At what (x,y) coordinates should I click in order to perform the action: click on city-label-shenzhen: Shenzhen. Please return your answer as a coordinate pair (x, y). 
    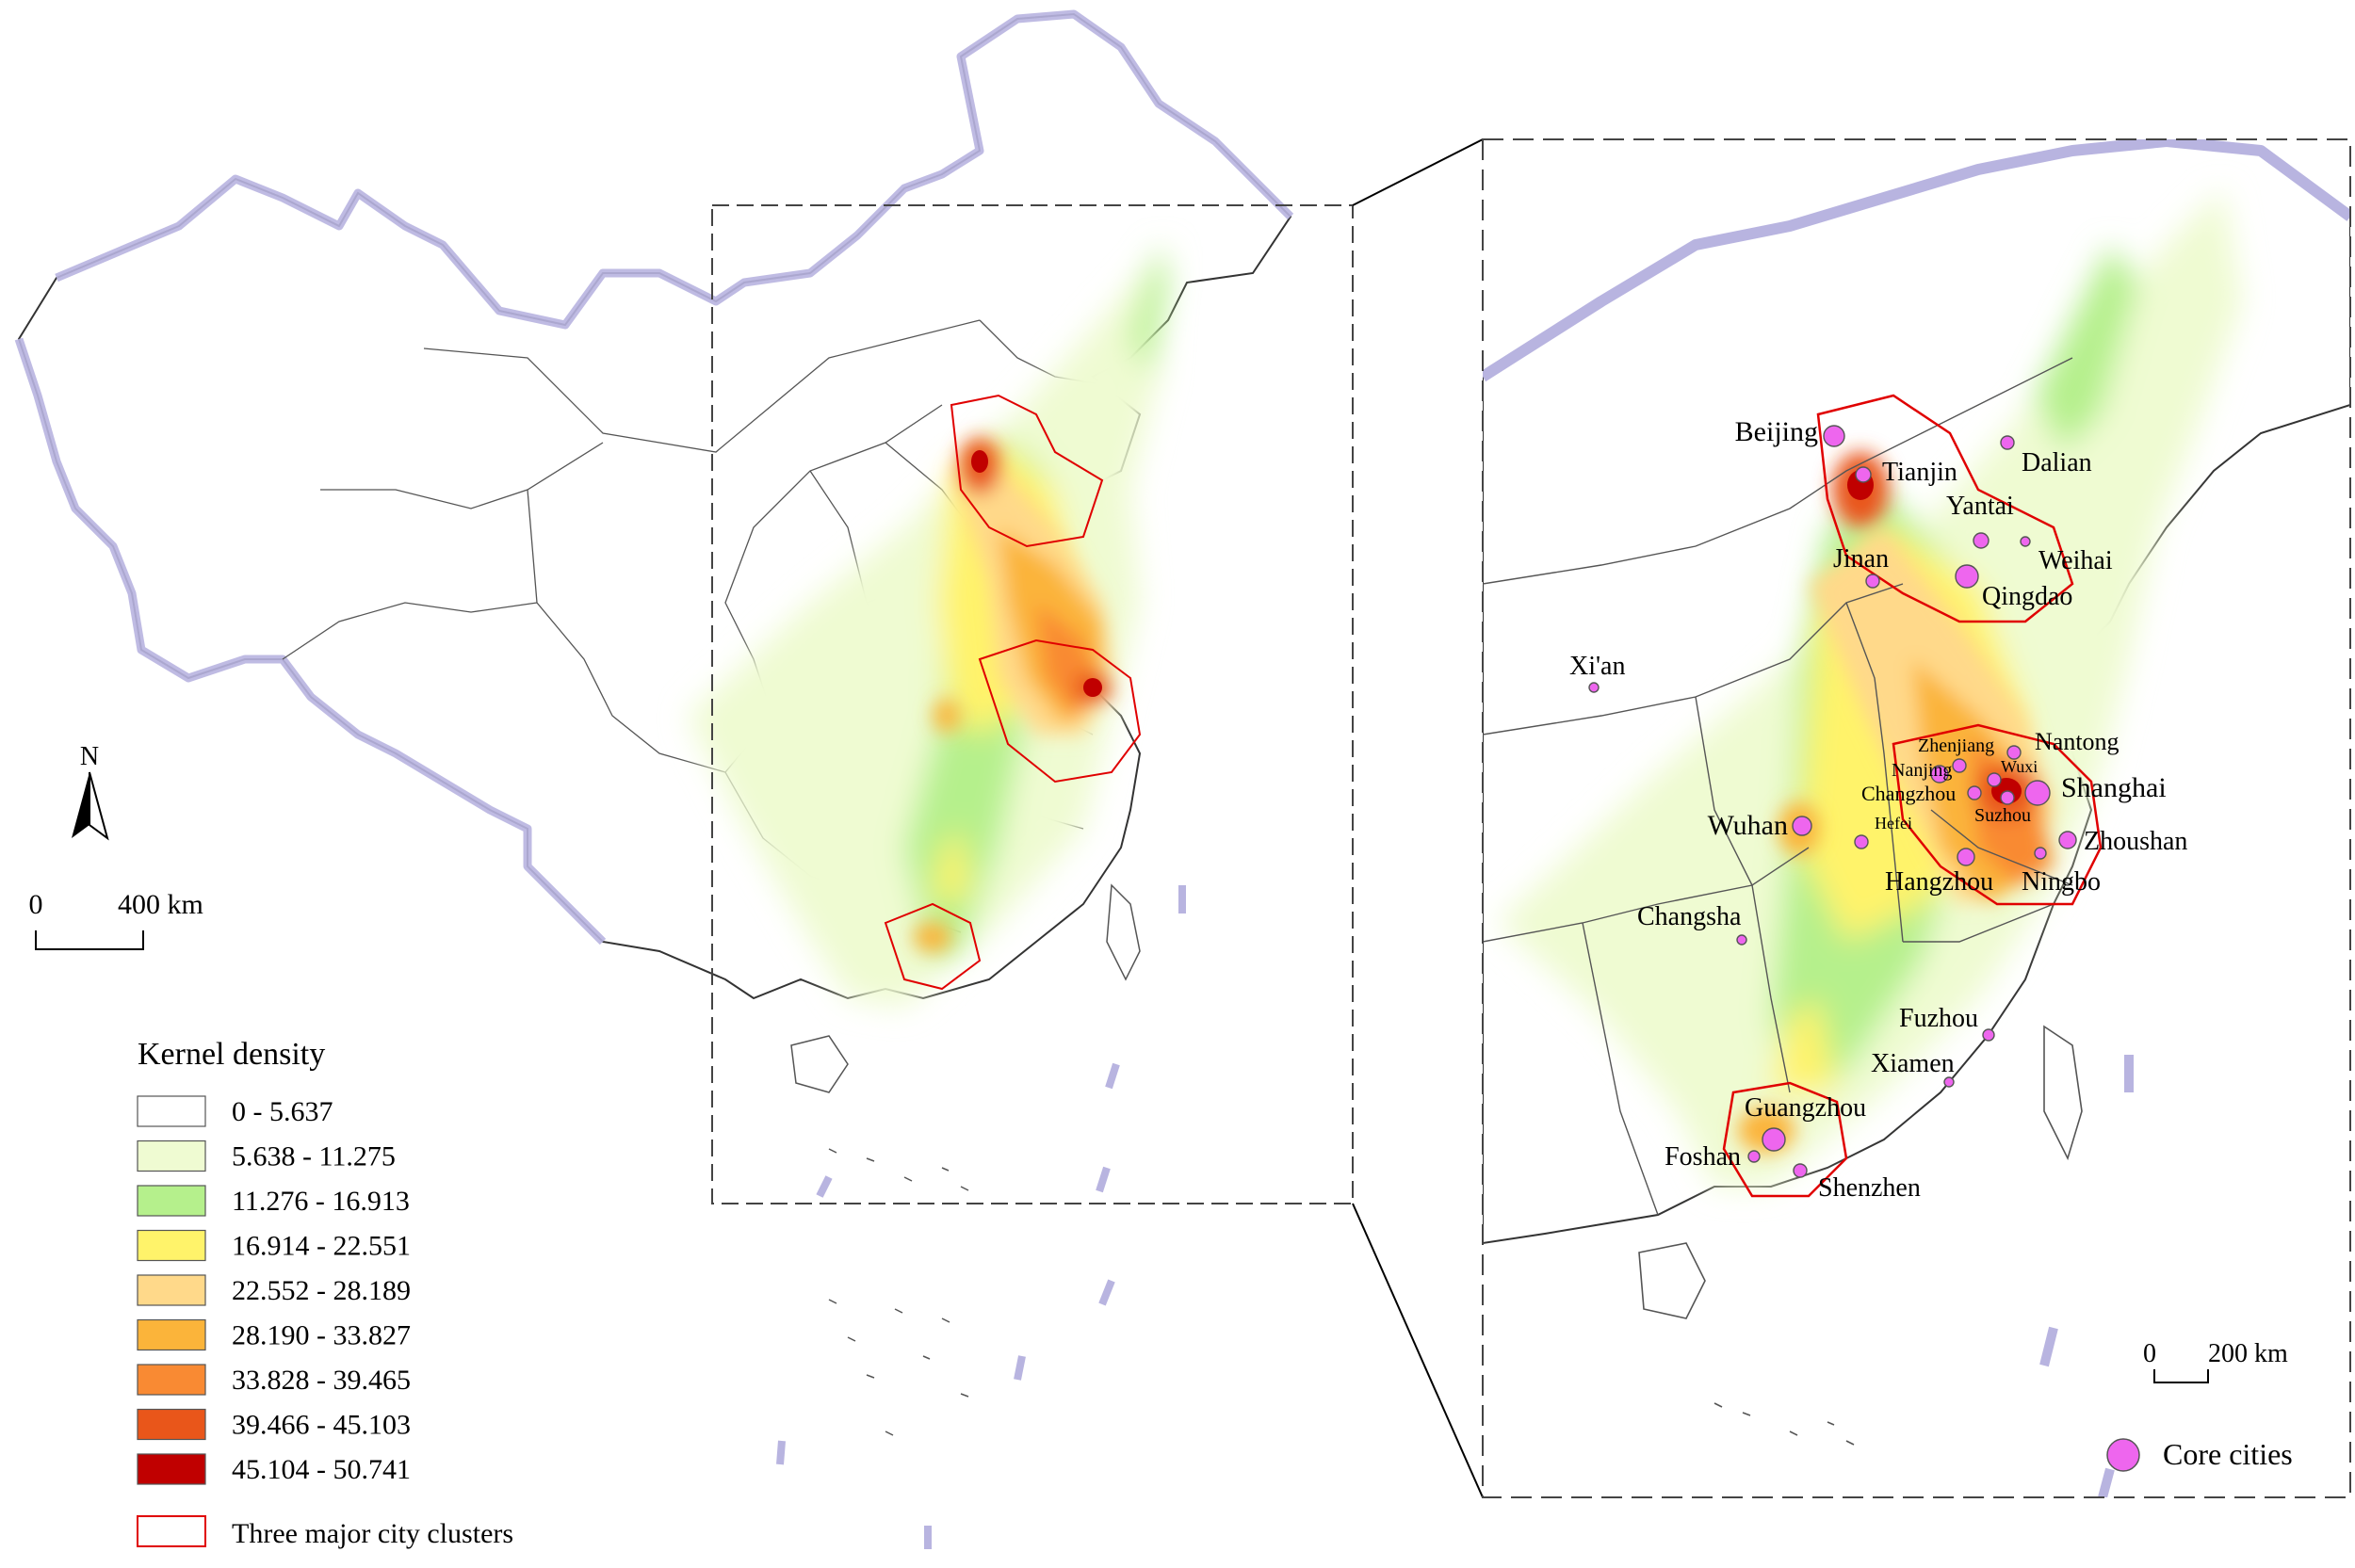
    Looking at the image, I should click on (1869, 1188).